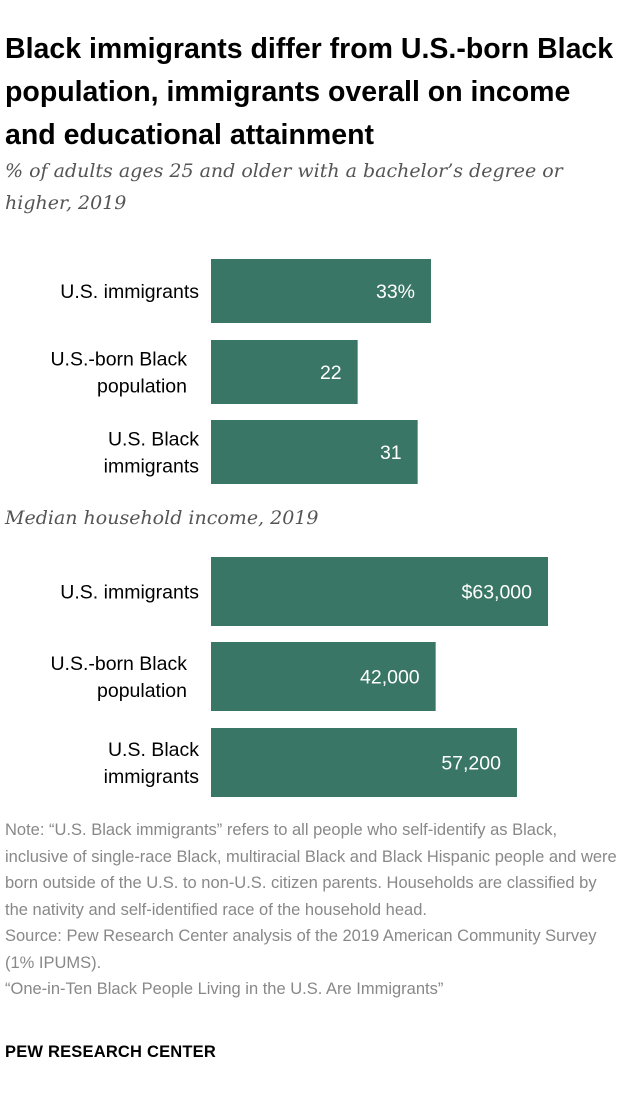  I want to click on value-label: 22, so click(331, 373).